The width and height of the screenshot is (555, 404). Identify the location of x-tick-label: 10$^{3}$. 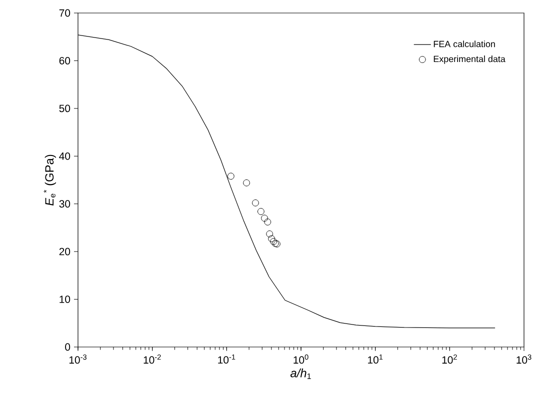
(524, 359).